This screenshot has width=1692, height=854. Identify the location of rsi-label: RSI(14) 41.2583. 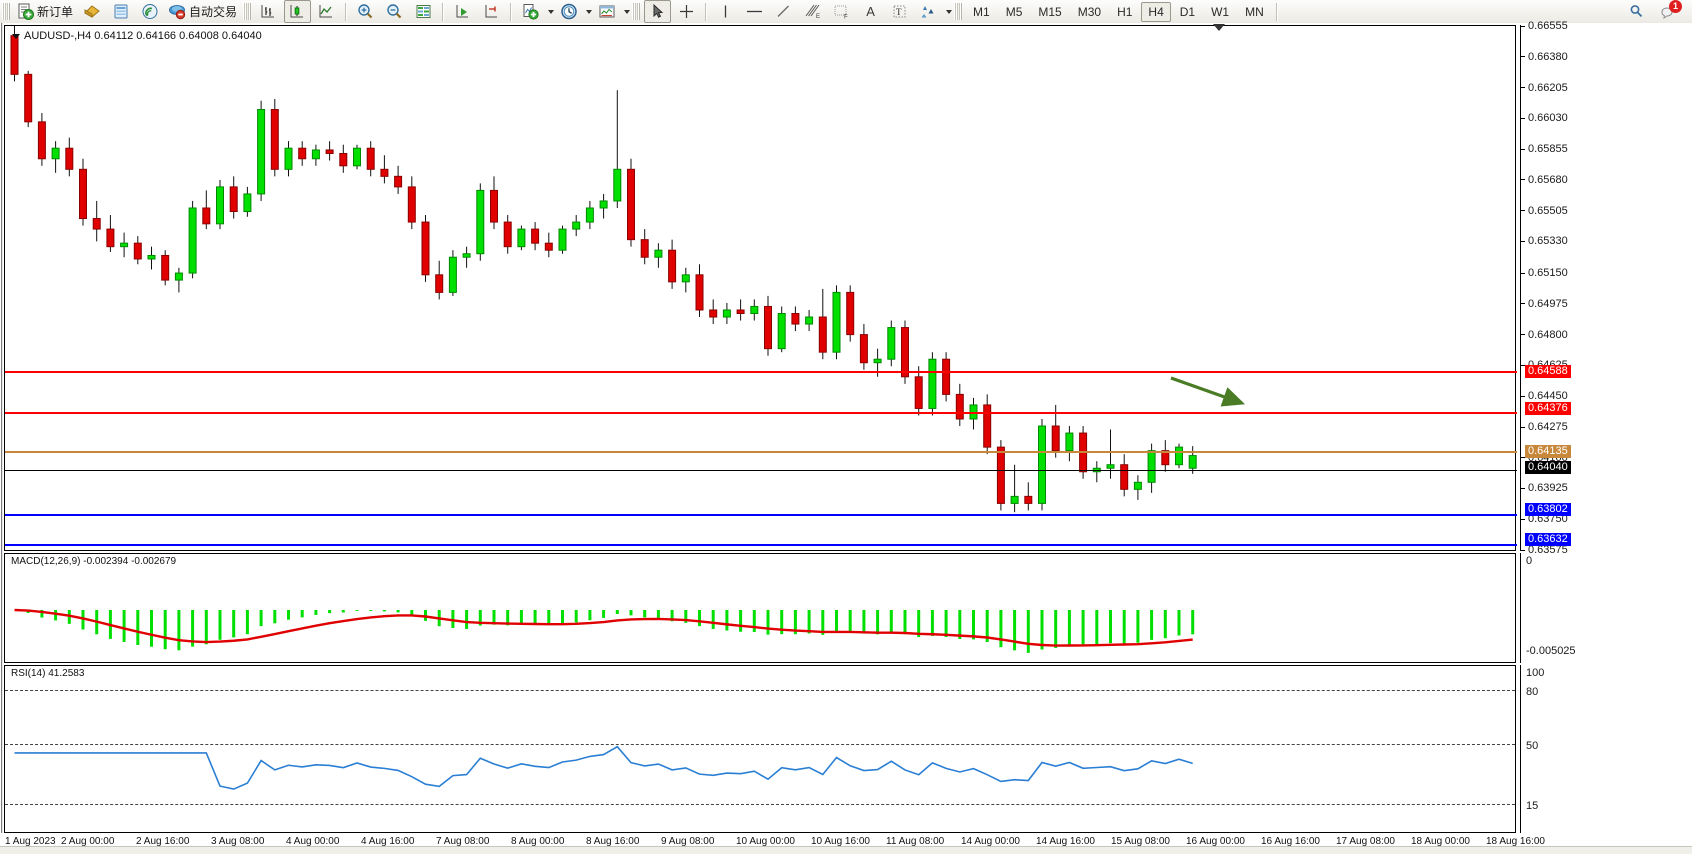
(48, 673).